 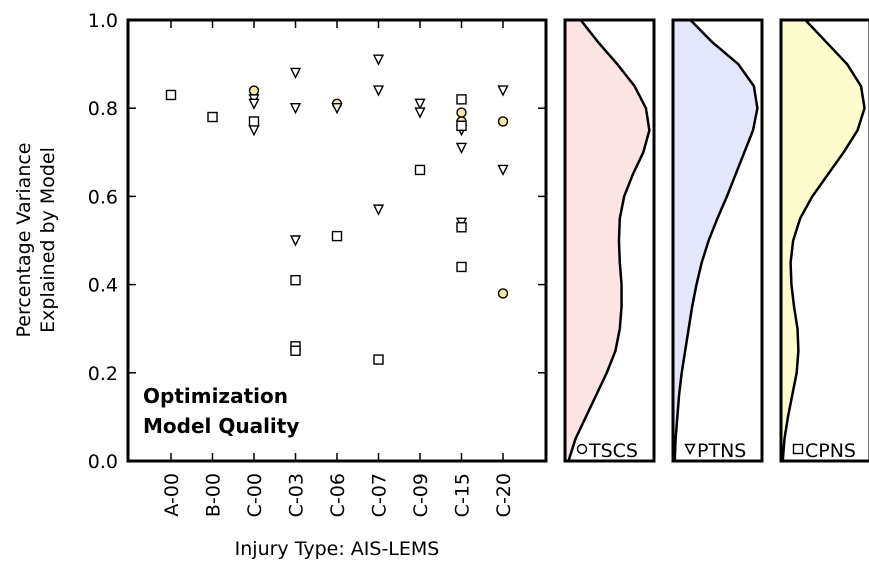 I want to click on annotation-line-2: Model Quality, so click(x=221, y=426).